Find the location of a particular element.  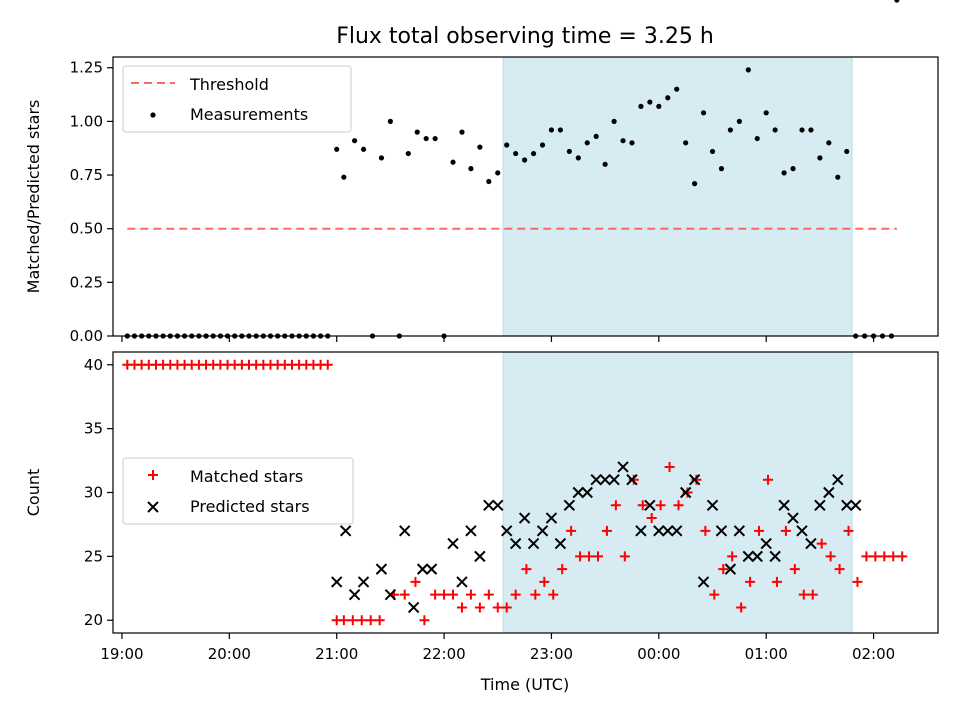

legend-matched-swatch is located at coordinates (153, 475).